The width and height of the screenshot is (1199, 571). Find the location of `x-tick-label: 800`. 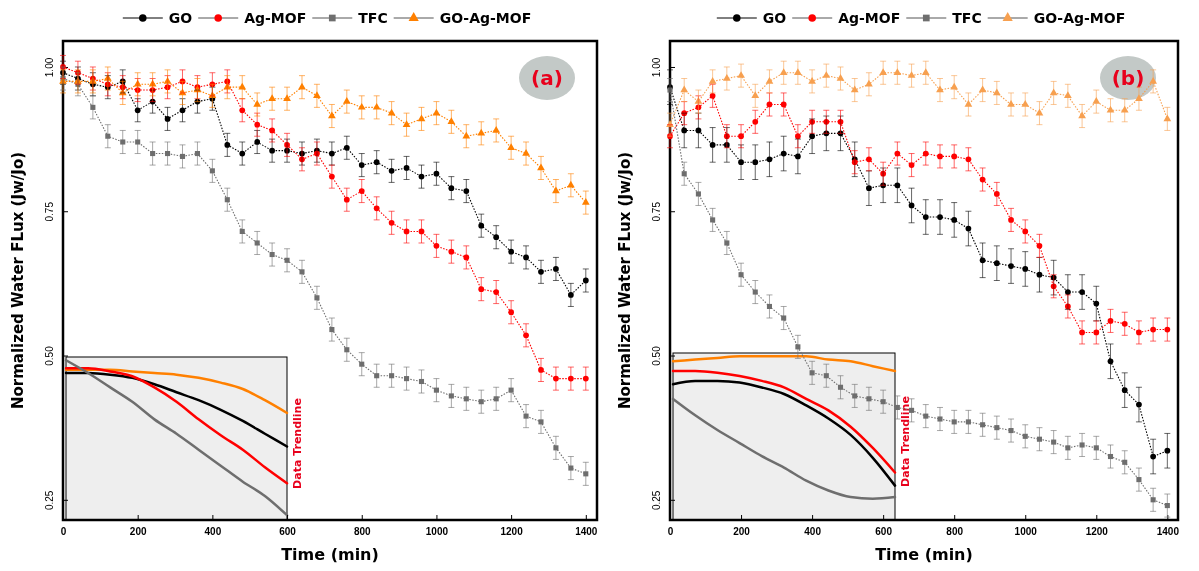

x-tick-label: 800 is located at coordinates (955, 531).